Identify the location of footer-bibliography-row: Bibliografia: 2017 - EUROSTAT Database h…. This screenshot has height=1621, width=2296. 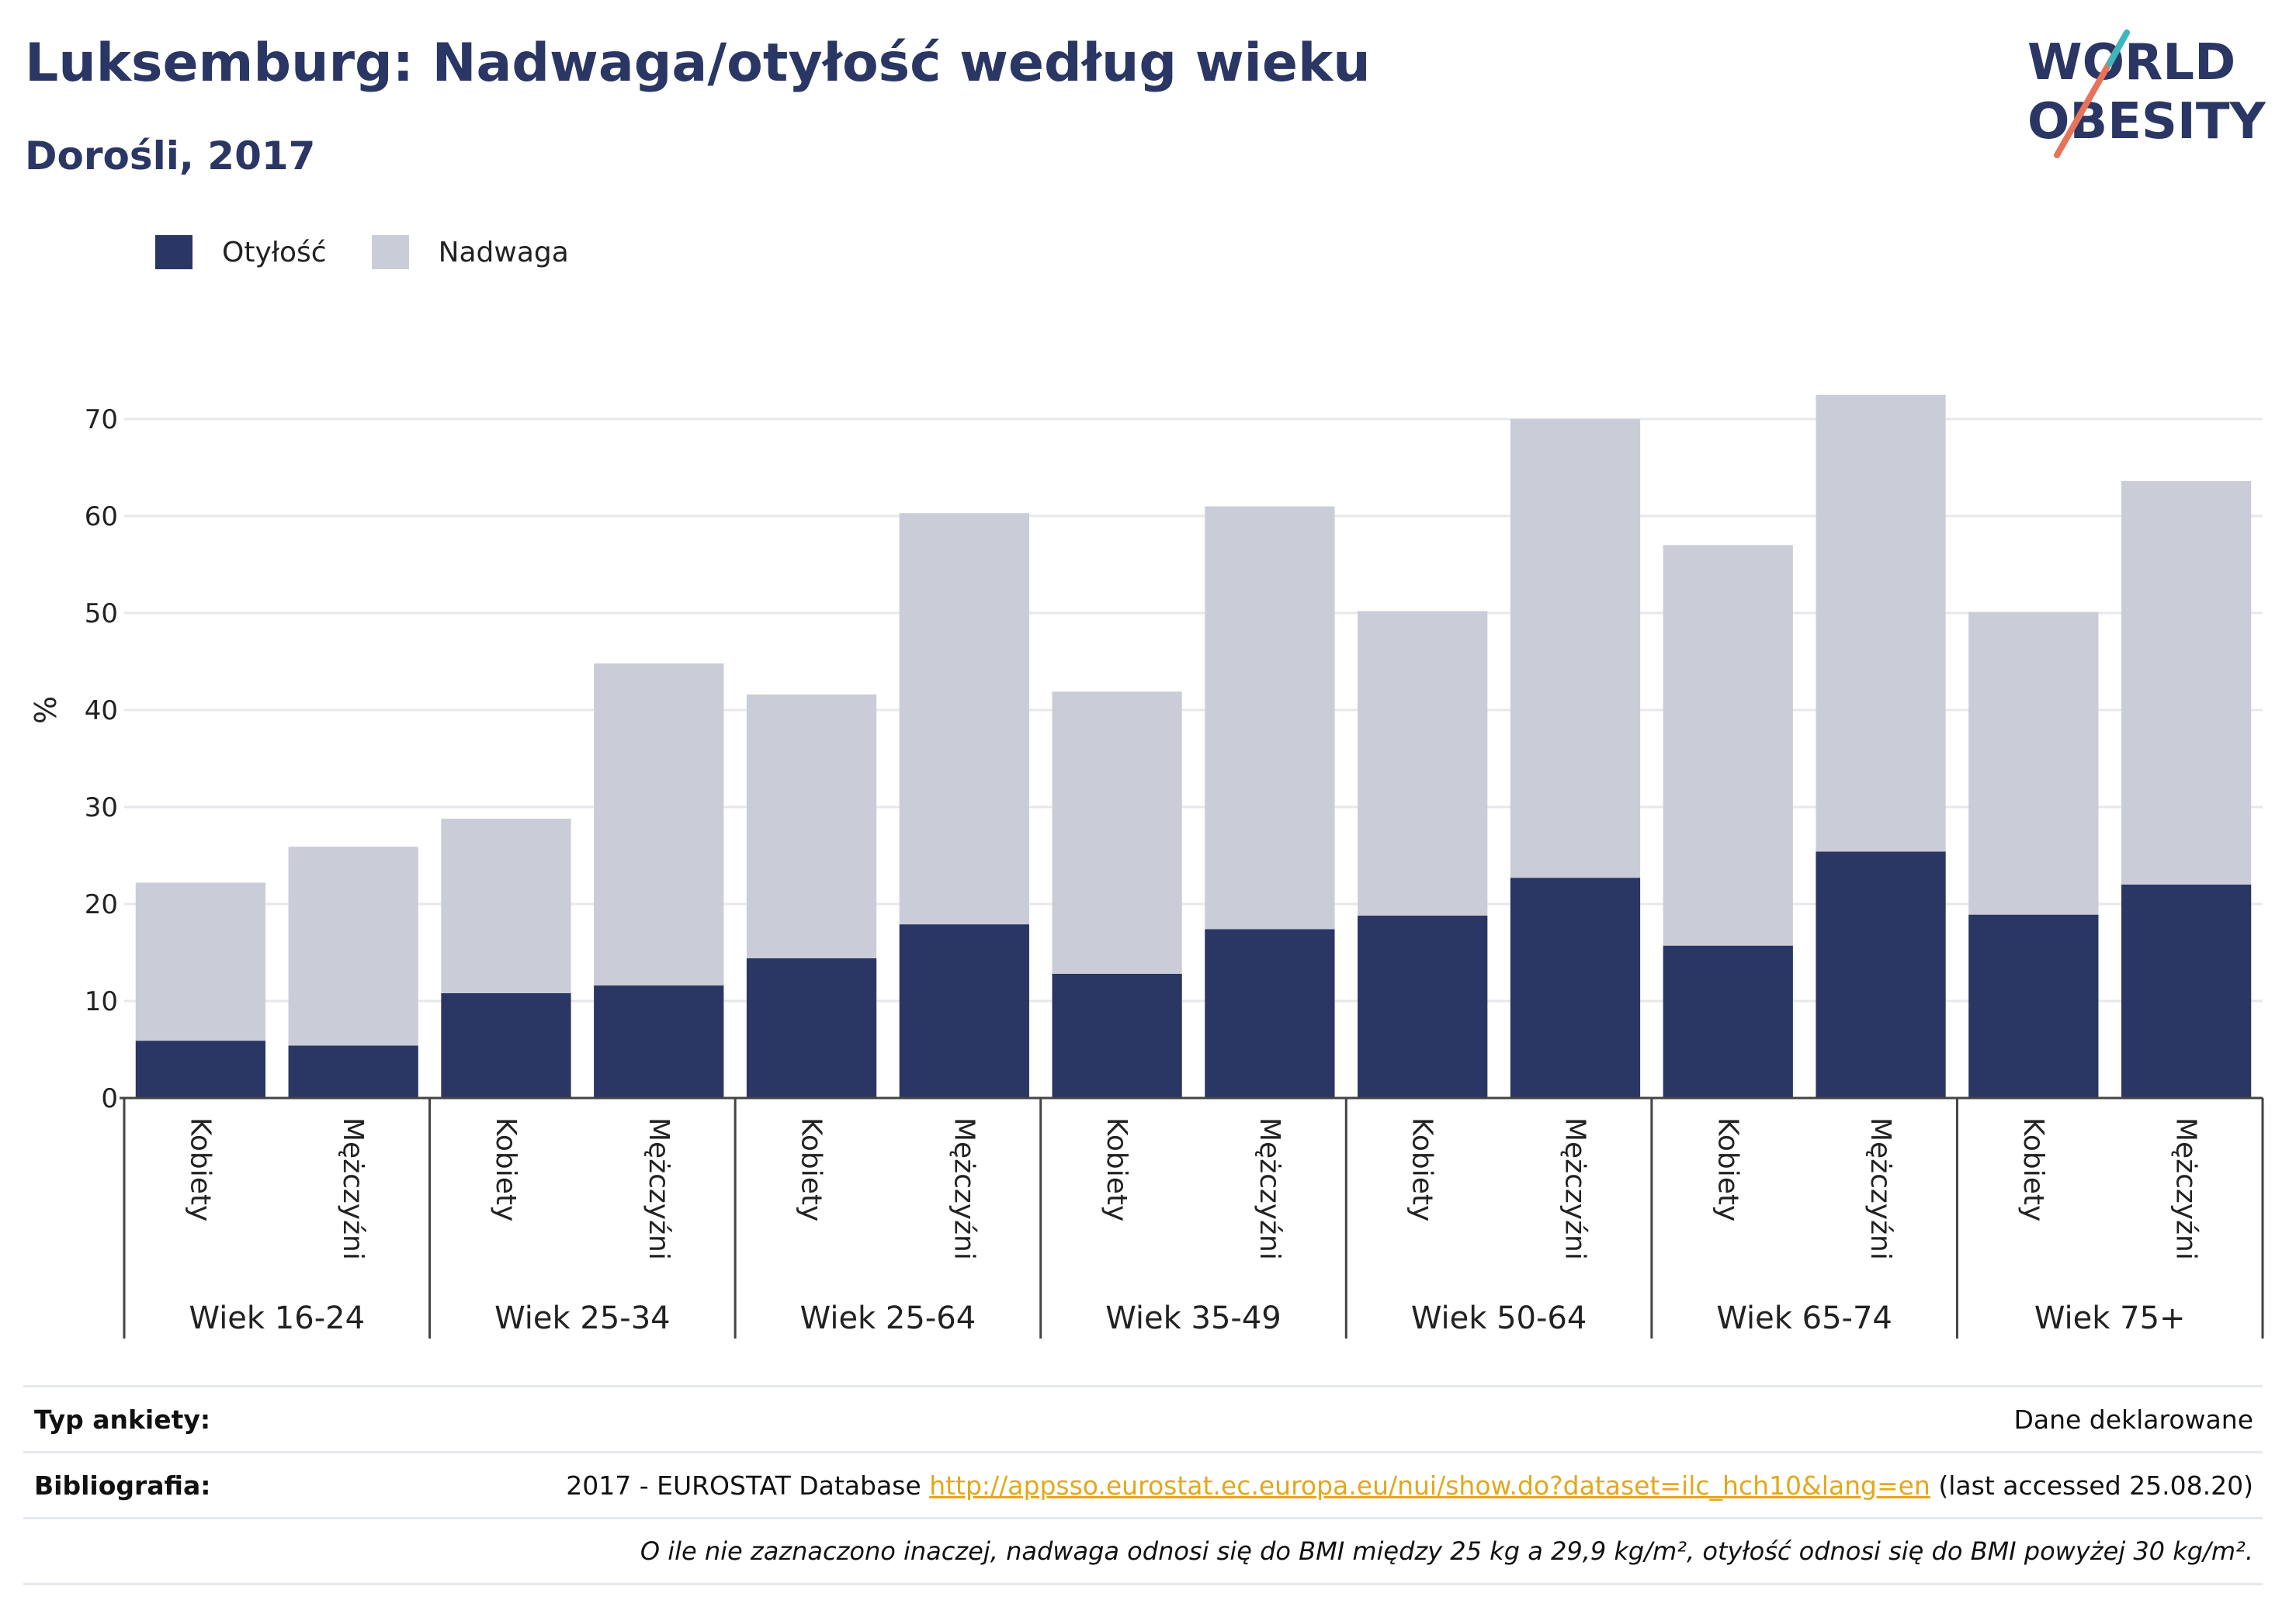
(1143, 1484).